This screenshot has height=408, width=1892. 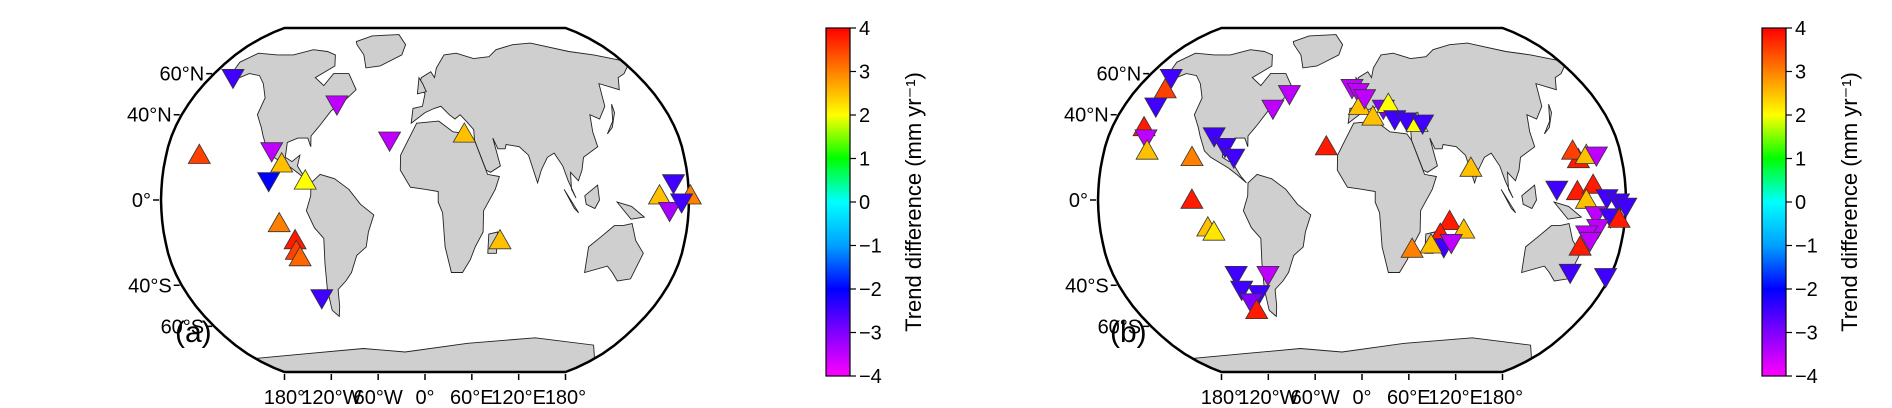 I want to click on colorbar-label: Trend difference (mm yr⁻¹), so click(x=1849, y=202).